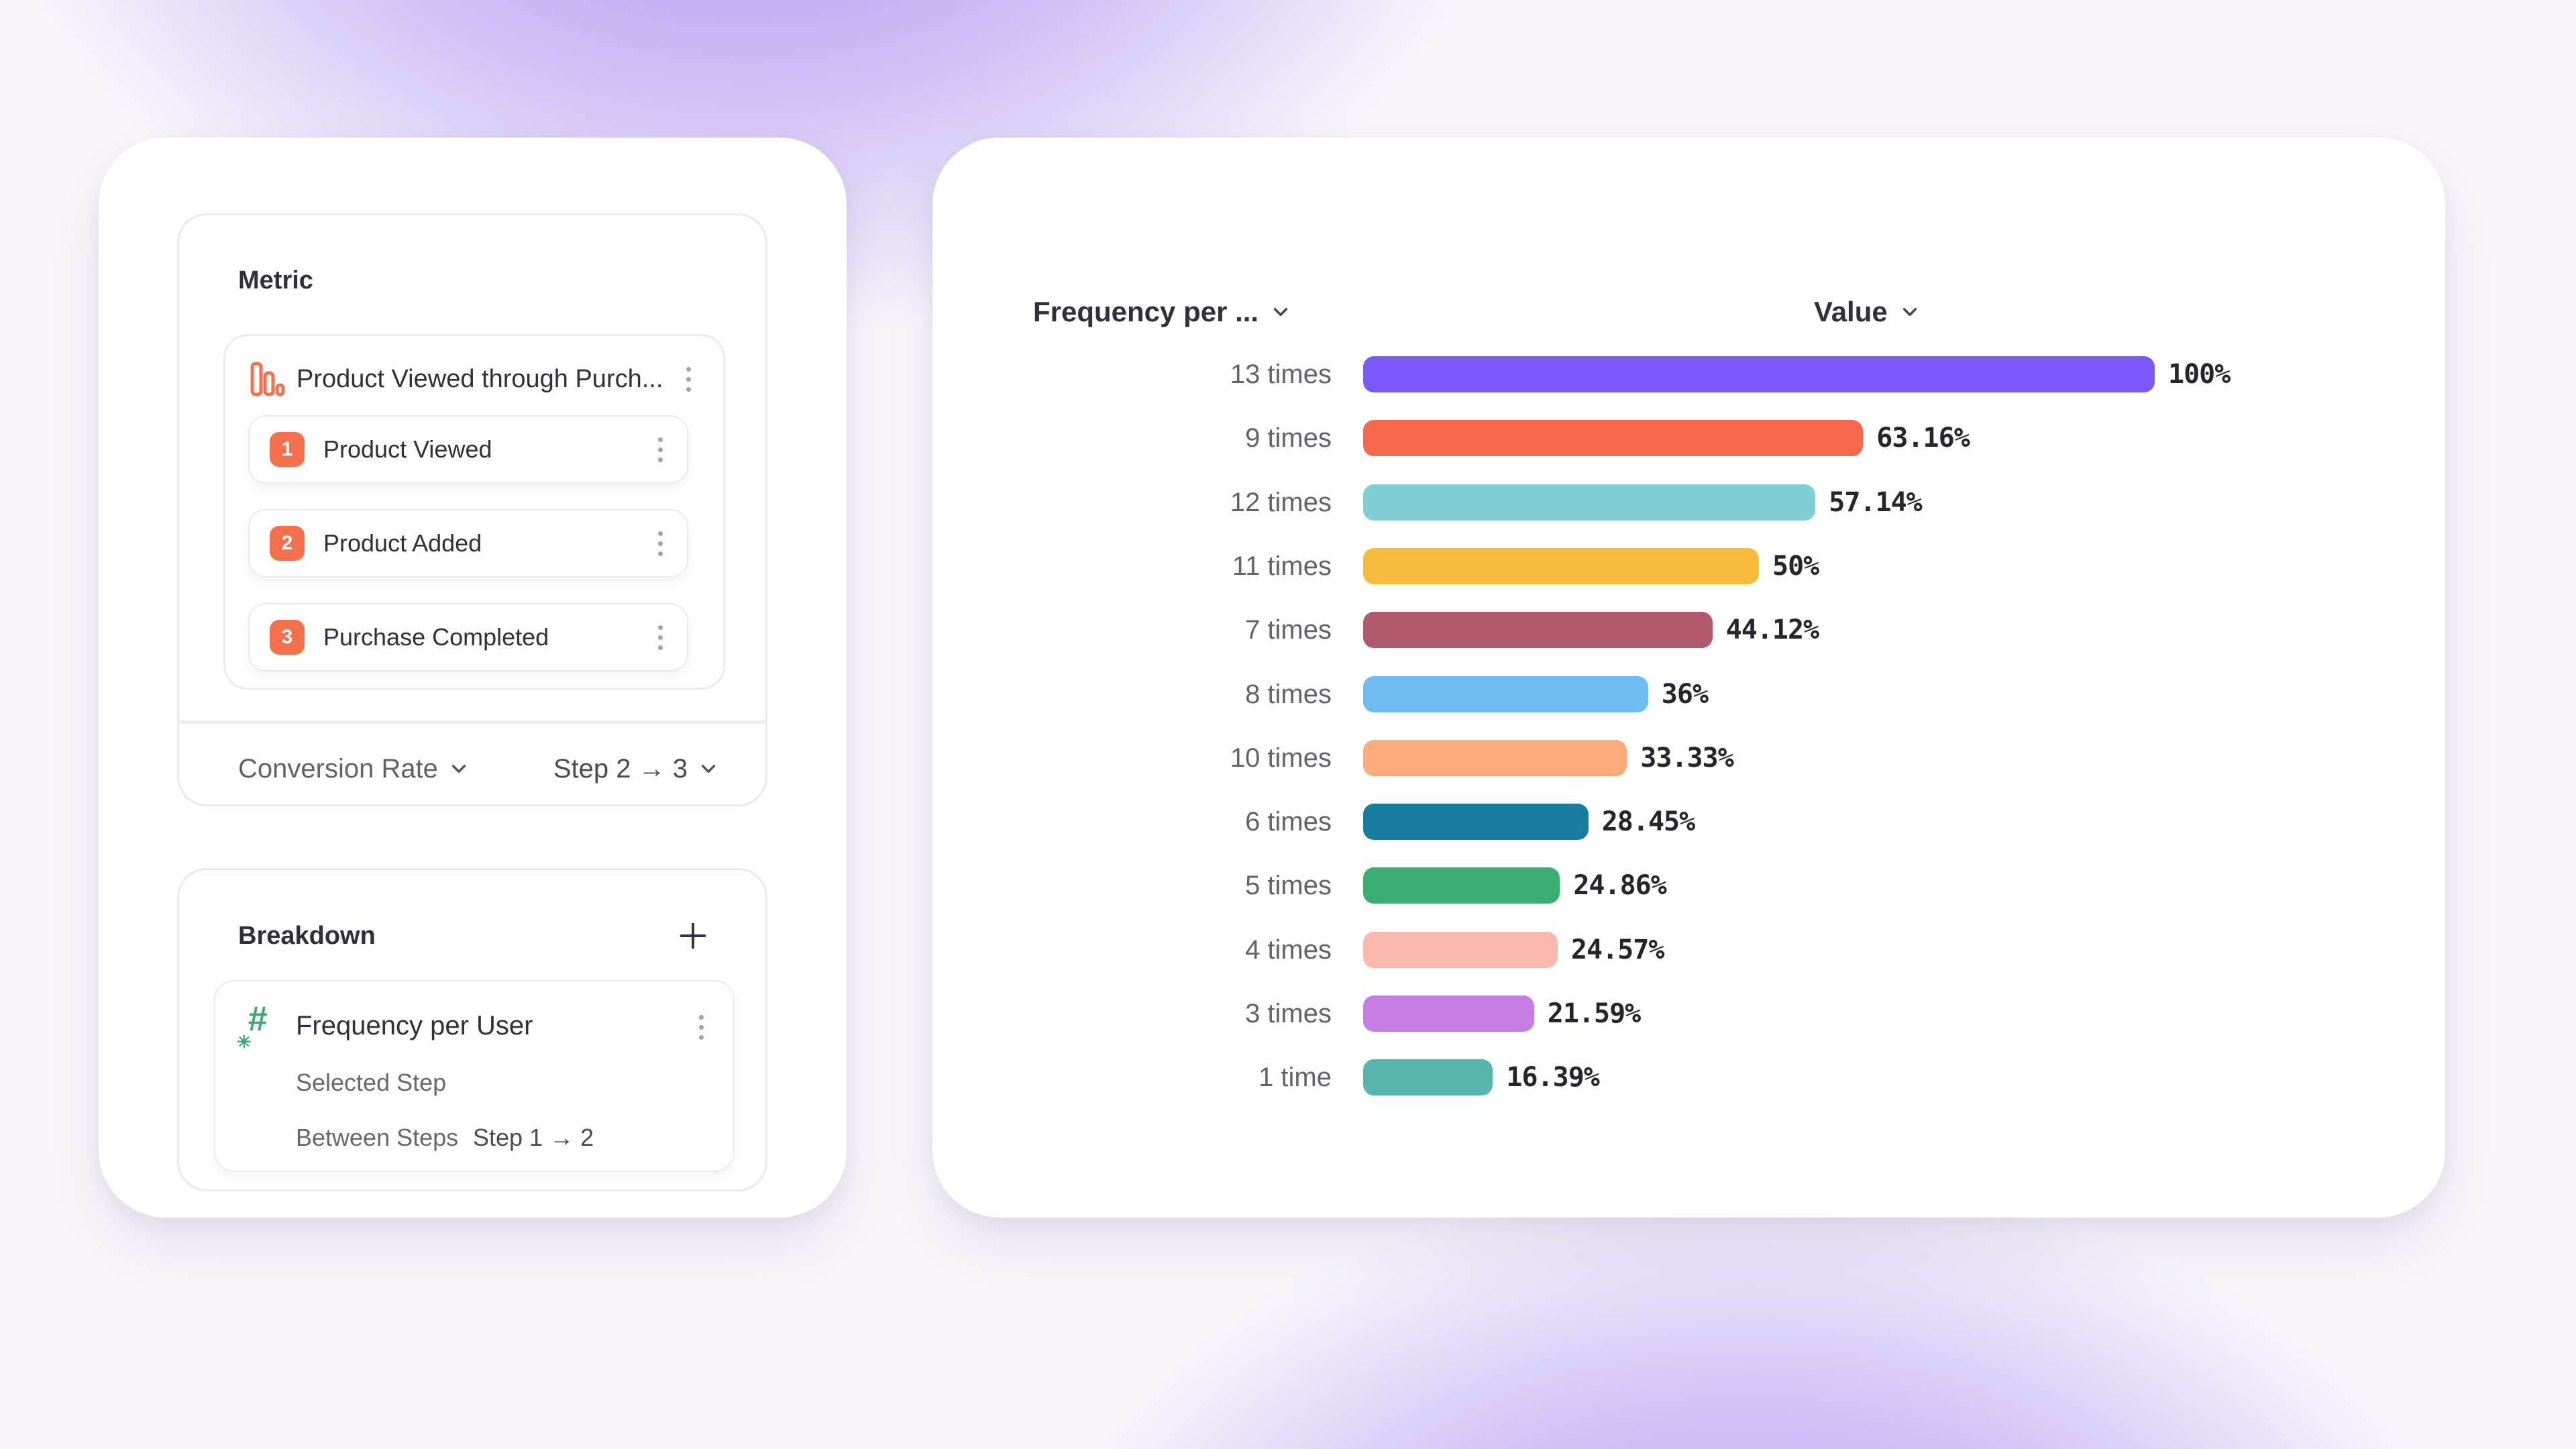 The width and height of the screenshot is (2576, 1449). Describe the element at coordinates (1923, 438) in the screenshot. I see `bar-value-label: 63.16%` at that location.